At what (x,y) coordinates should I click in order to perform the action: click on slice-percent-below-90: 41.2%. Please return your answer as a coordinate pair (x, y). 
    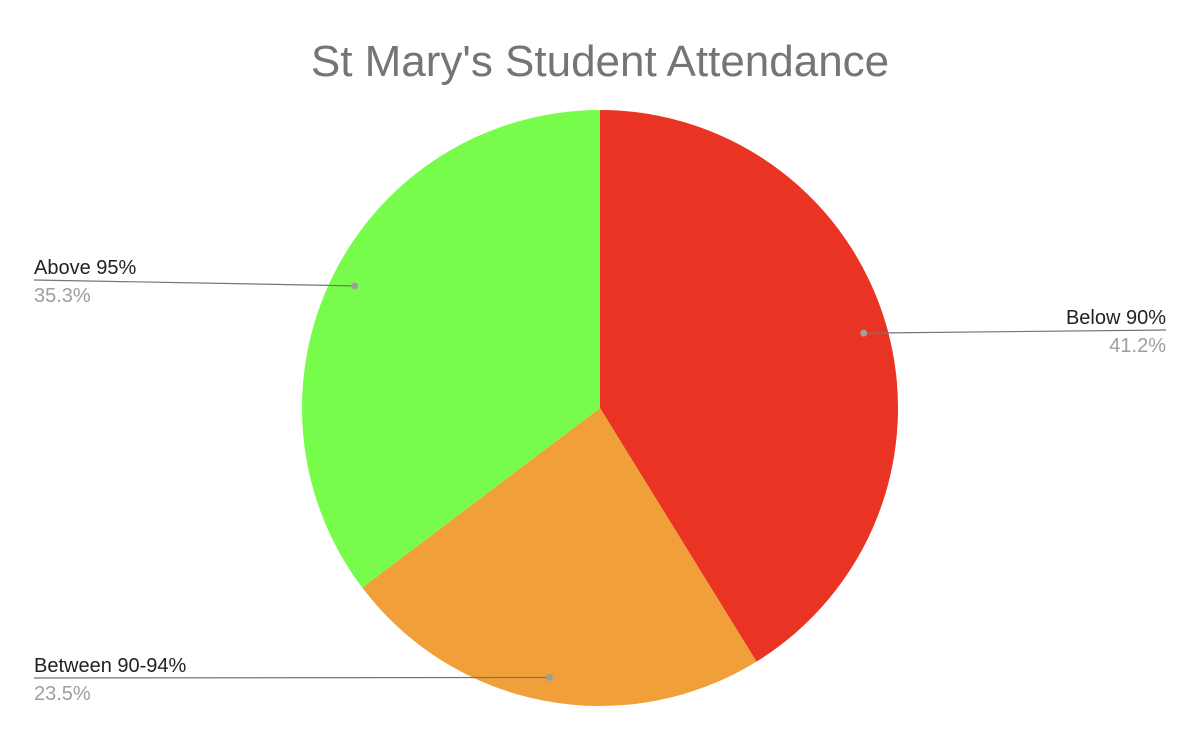
    Looking at the image, I should click on (1137, 346).